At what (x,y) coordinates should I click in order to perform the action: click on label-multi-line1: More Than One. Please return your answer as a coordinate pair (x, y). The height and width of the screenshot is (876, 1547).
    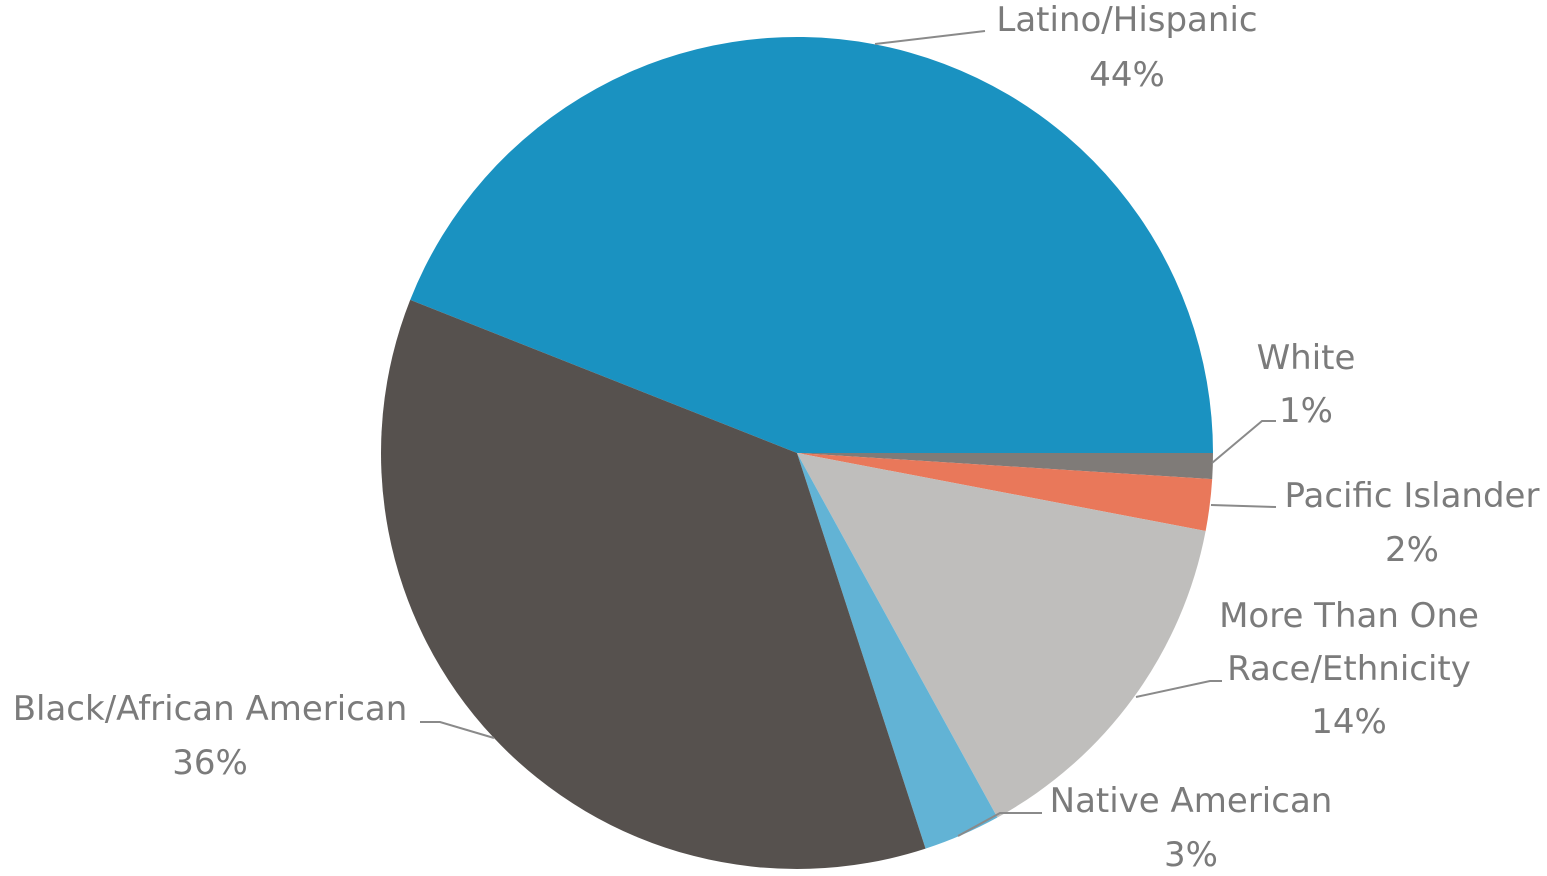
    Looking at the image, I should click on (1349, 616).